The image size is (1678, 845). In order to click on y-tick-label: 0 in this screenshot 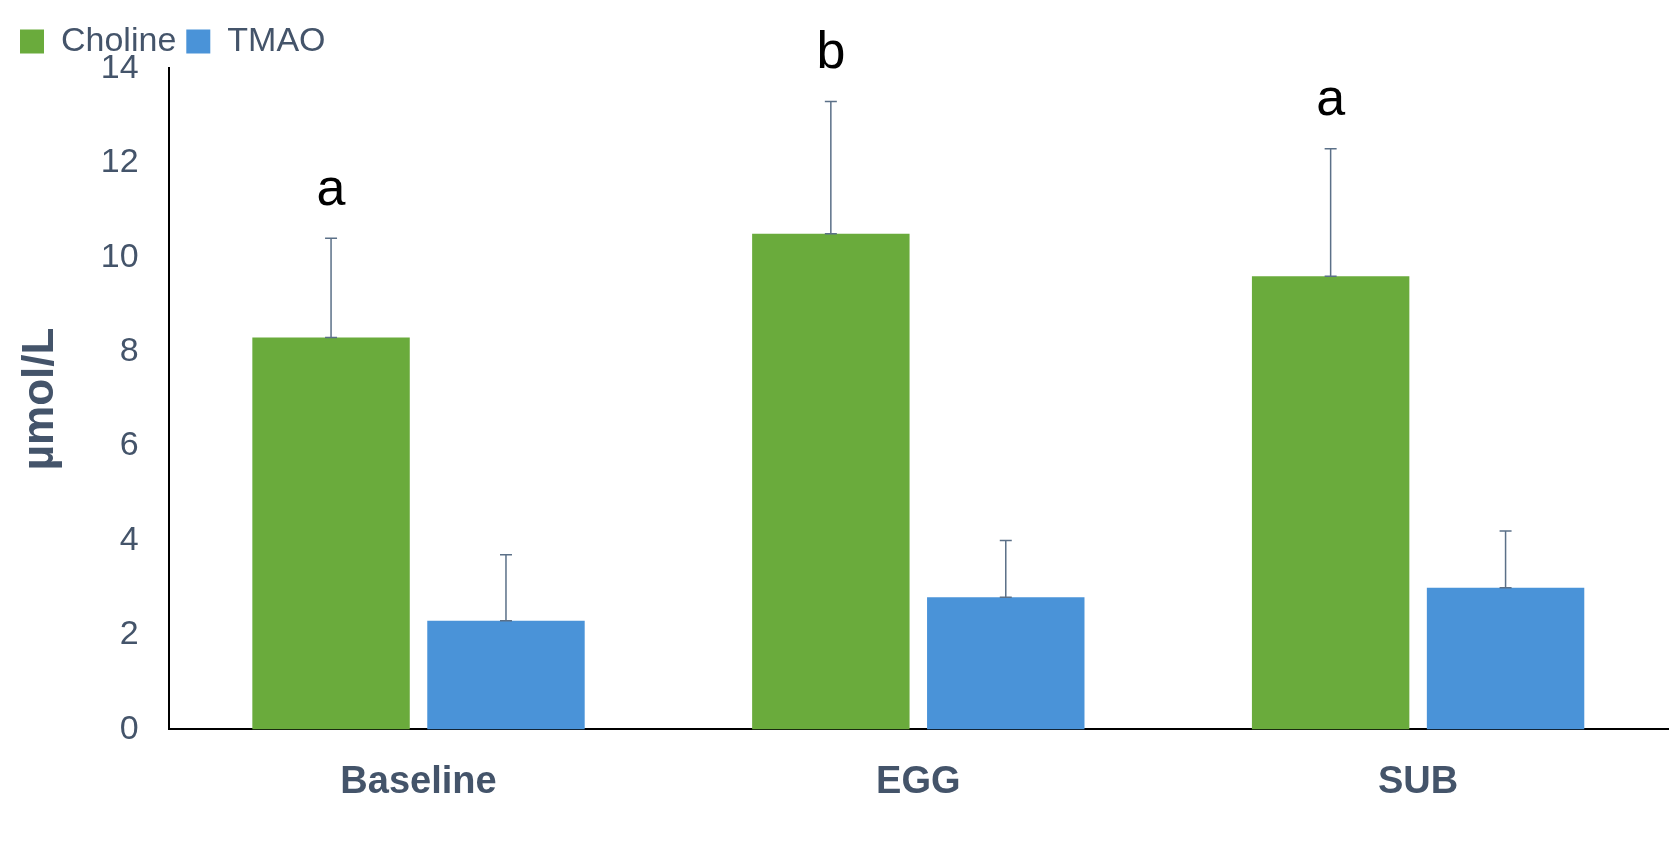, I will do `click(129, 726)`.